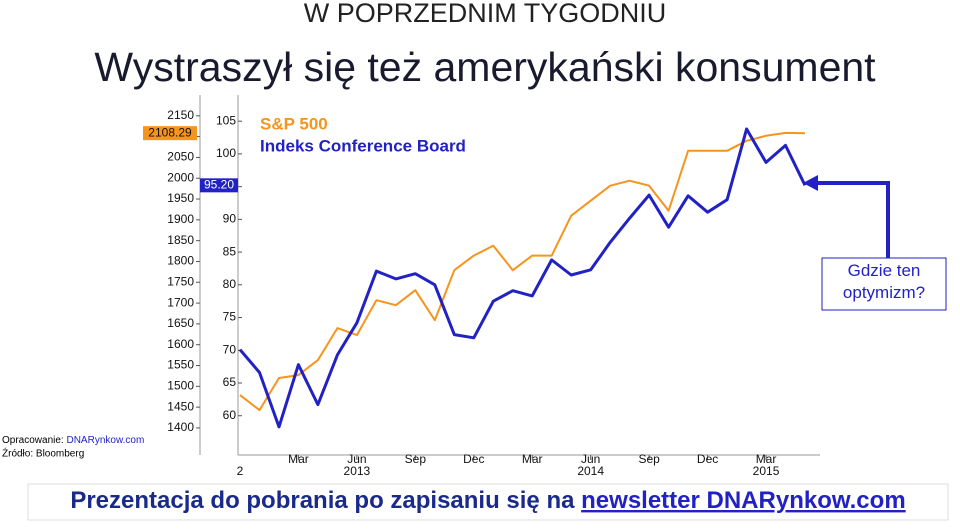 Image resolution: width=960 pixels, height=529 pixels. What do you see at coordinates (230, 219) in the screenshot?
I see `y2-tick-label: 90` at bounding box center [230, 219].